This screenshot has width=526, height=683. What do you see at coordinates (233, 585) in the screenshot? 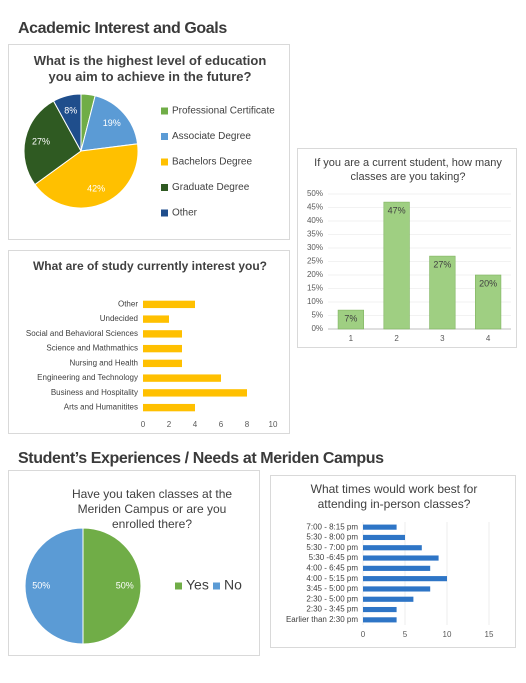
I see `legend-label: No` at bounding box center [233, 585].